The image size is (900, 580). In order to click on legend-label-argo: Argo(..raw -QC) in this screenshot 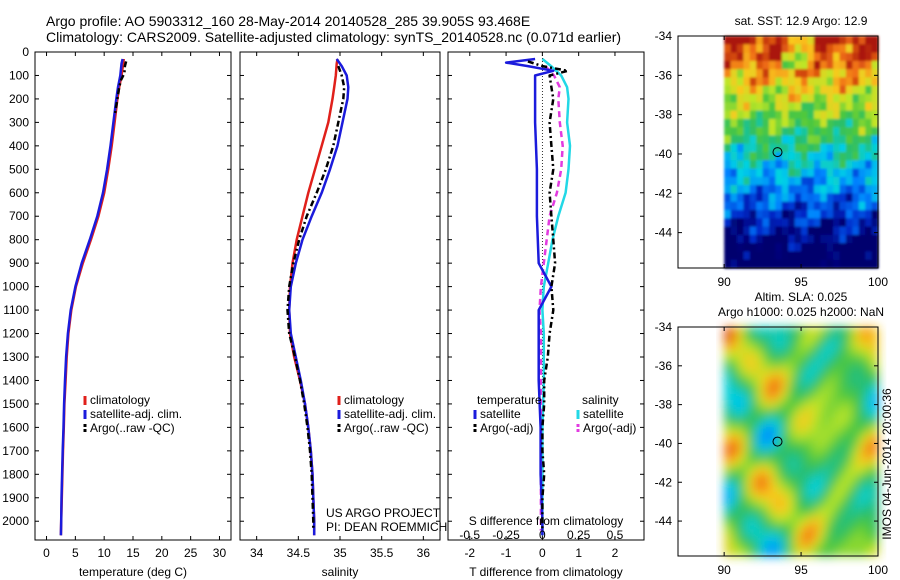, I will do `click(386, 428)`.